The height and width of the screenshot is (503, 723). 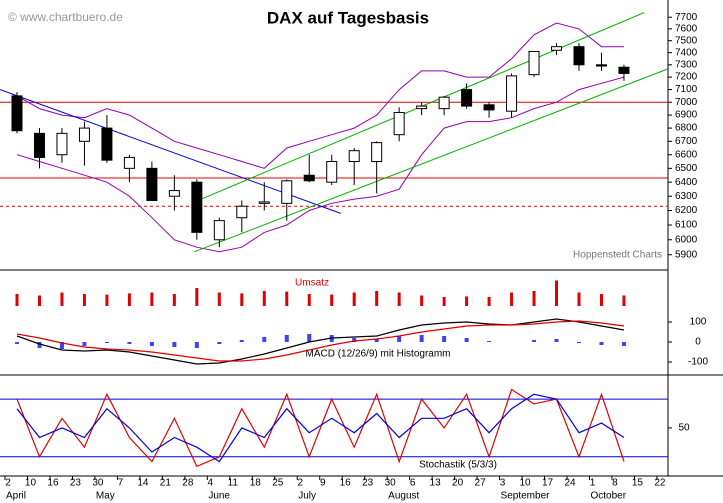 I want to click on x-tick-label: 8, so click(x=615, y=483).